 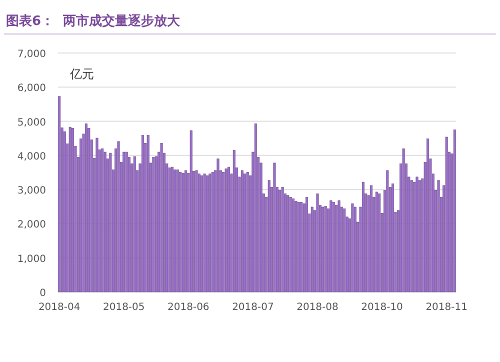 What do you see at coordinates (189, 307) in the screenshot?
I see `x-tick-label: 2018-06` at bounding box center [189, 307].